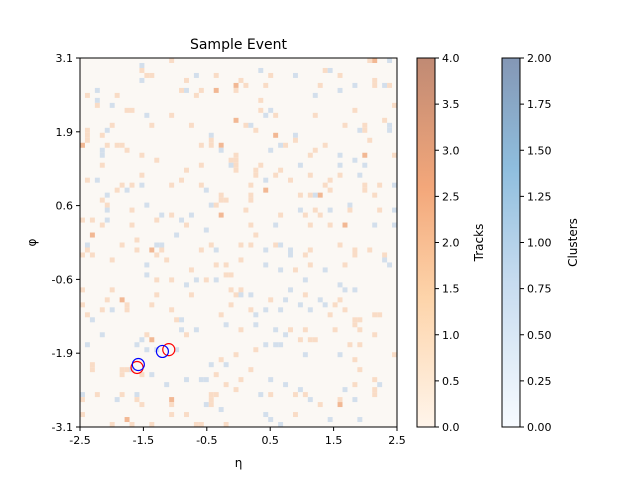 The image size is (640, 480). Describe the element at coordinates (169, 350) in the screenshot. I see `cluster-circle` at that location.